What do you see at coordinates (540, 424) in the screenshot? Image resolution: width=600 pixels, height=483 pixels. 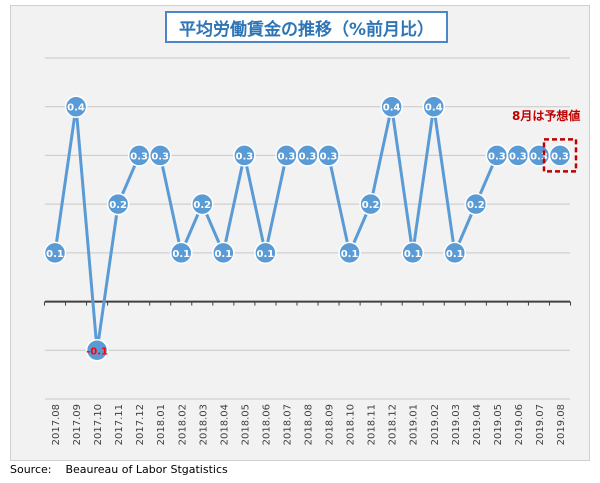 I see `x-tick-label: 2019.07` at bounding box center [540, 424].